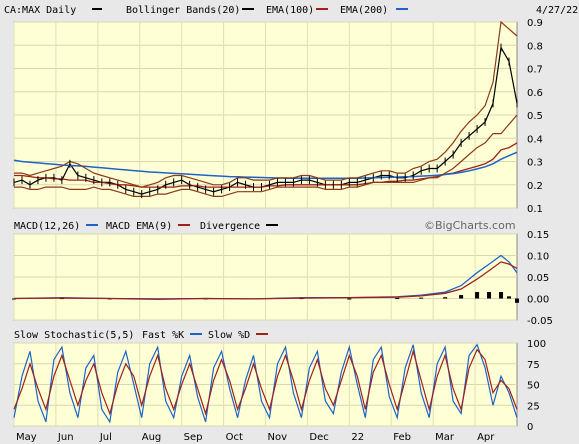  I want to click on x-axis: May Jun Jul Aug Sep Oct Nov Dec 22 Feb Mar Apr, so click(255, 437).